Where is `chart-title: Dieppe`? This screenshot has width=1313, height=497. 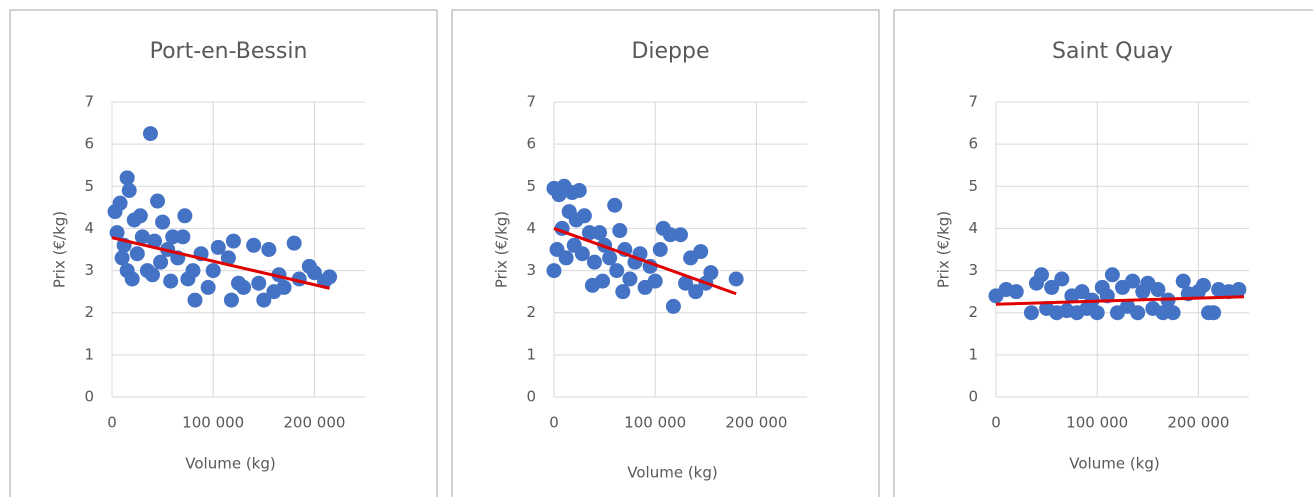 chart-title: Dieppe is located at coordinates (670, 51).